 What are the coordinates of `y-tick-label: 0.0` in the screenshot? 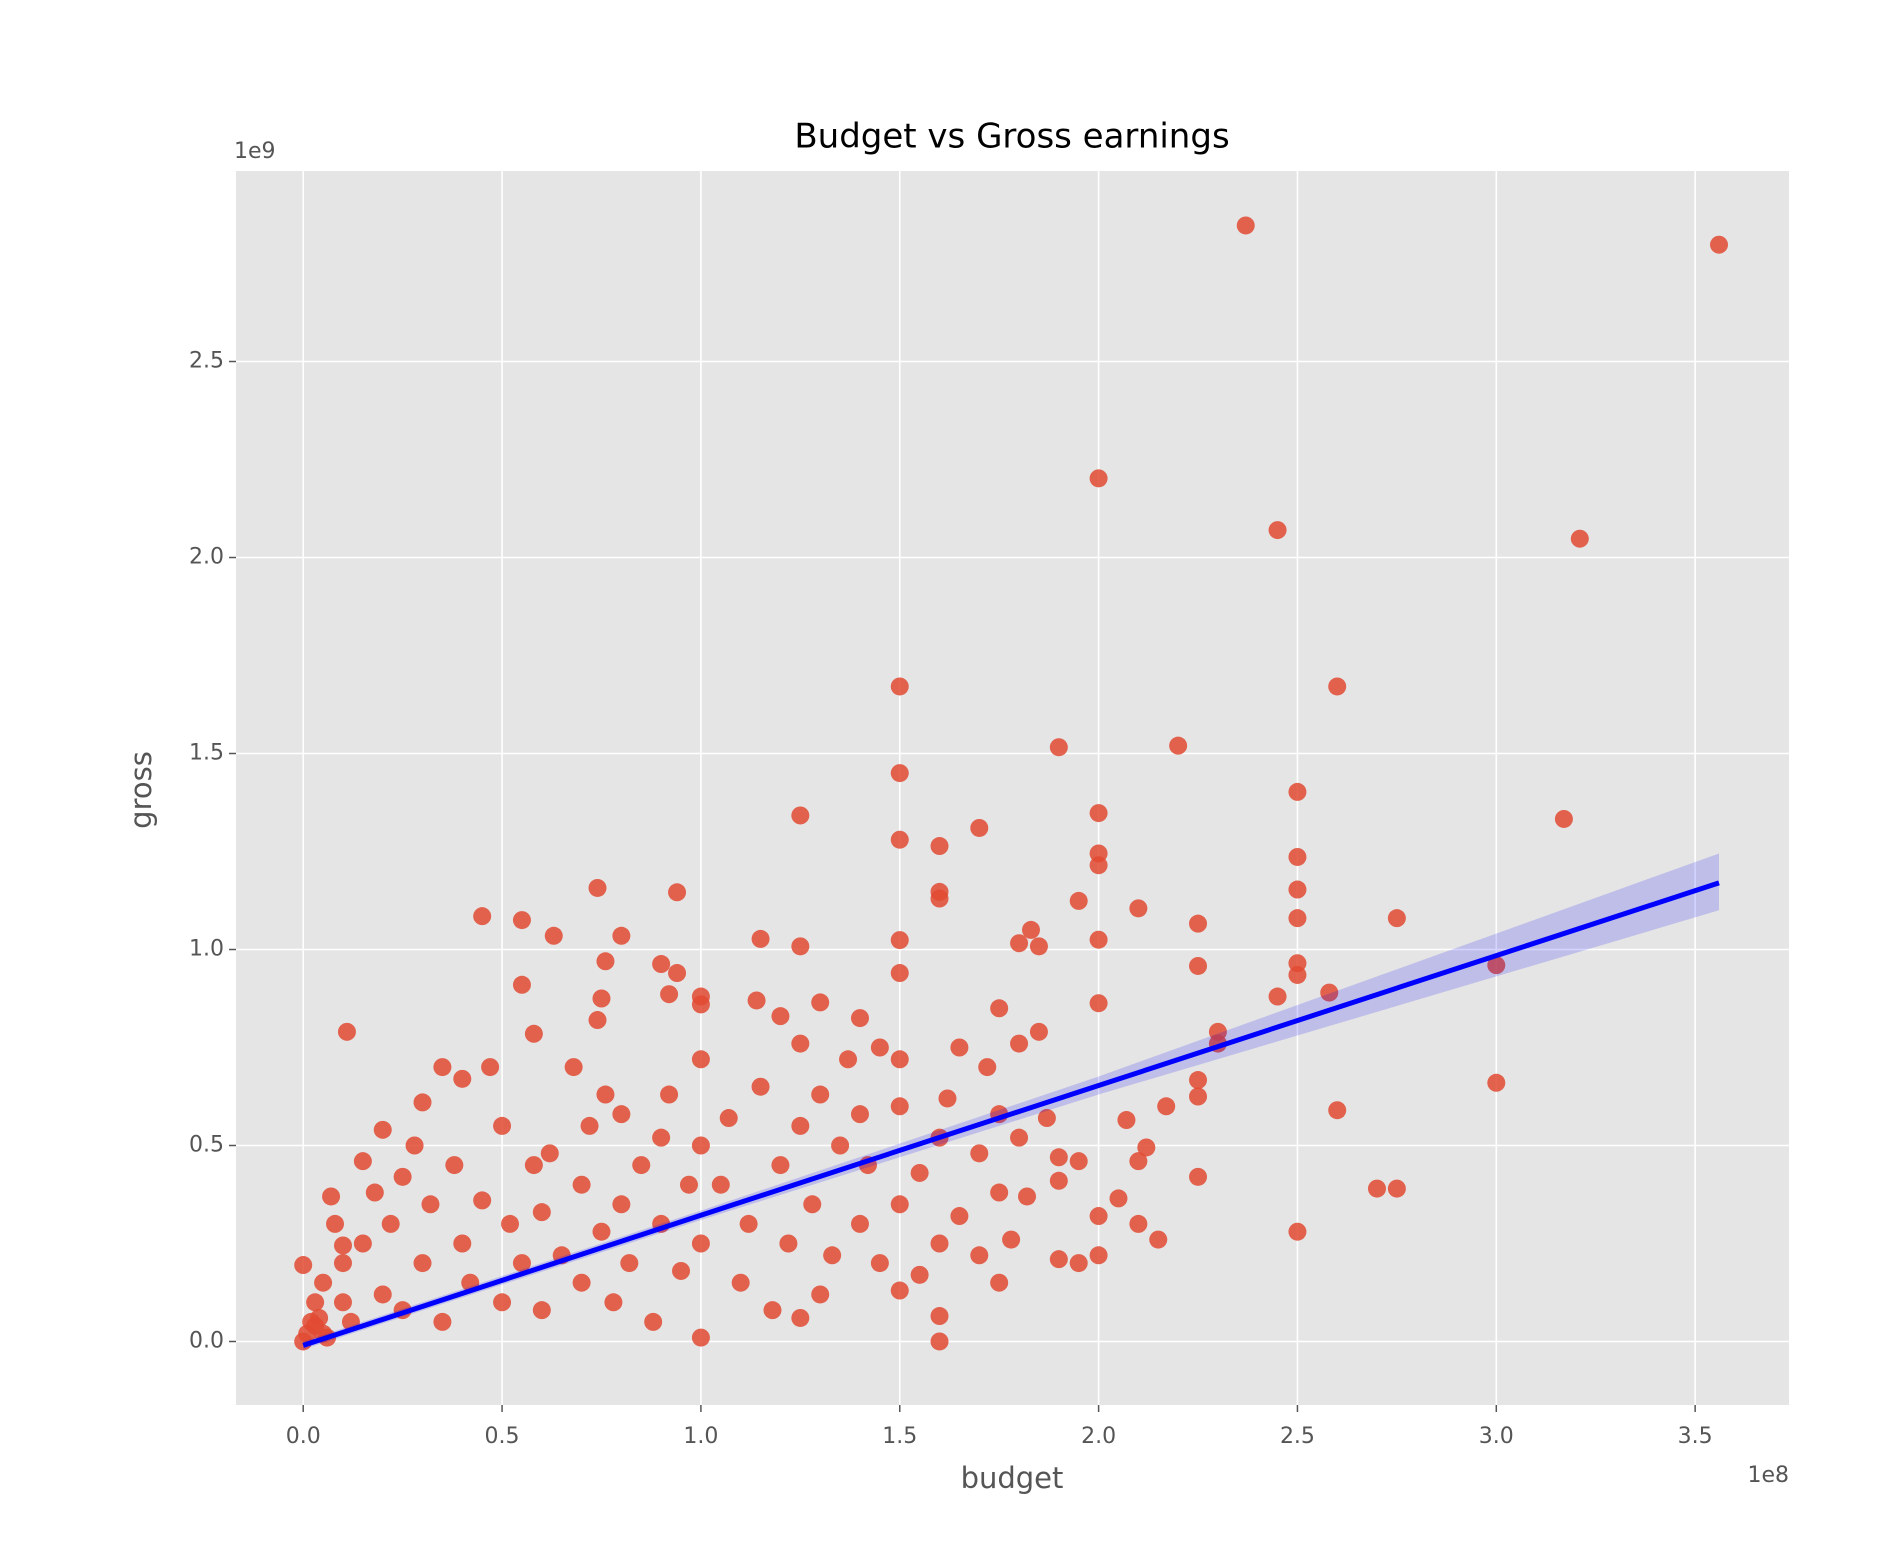 It's located at (206, 1340).